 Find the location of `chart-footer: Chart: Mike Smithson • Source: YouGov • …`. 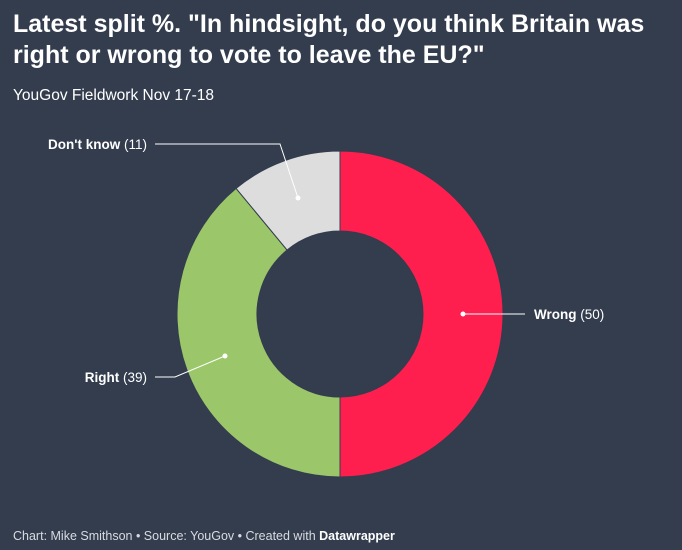

chart-footer: Chart: Mike Smithson • Source: YouGov • … is located at coordinates (204, 536).